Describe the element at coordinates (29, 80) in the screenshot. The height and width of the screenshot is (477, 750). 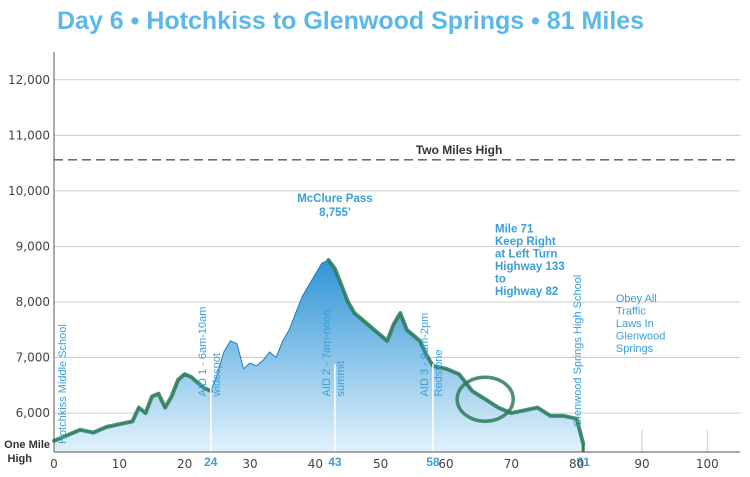
I see `y-tick-label: 12,000` at that location.